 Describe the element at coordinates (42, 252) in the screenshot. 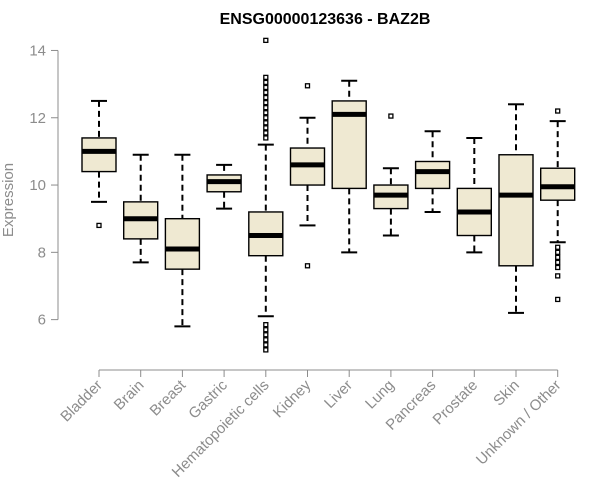

I see `y-tick-label: 8` at that location.